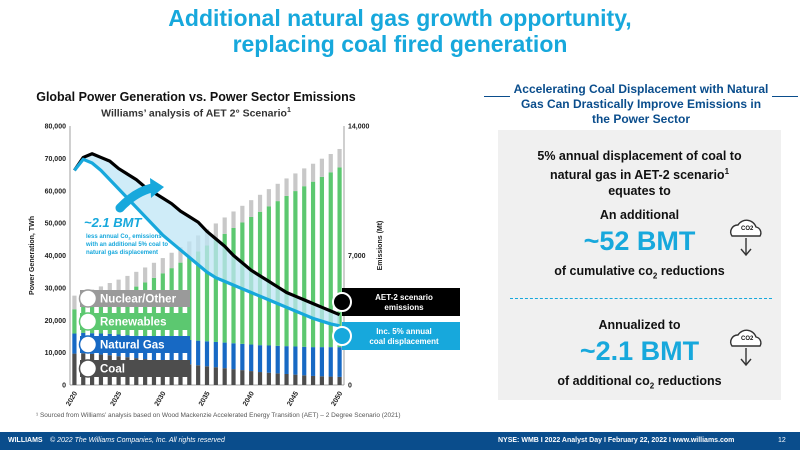 This screenshot has height=450, width=800. What do you see at coordinates (126, 245) in the screenshot?
I see `annotation-line2: with an additional 5% coal to` at bounding box center [126, 245].